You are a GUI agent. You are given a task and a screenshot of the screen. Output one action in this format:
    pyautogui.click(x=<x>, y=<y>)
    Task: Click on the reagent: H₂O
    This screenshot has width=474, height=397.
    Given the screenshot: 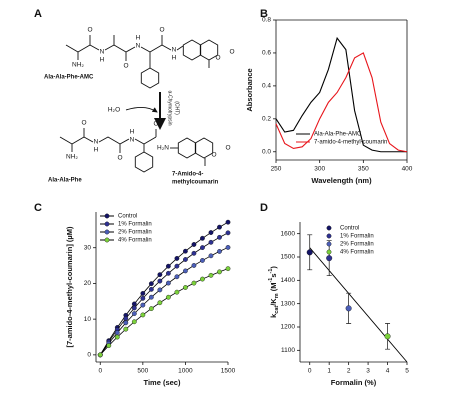 What is the action you would take?
    pyautogui.click(x=114, y=110)
    